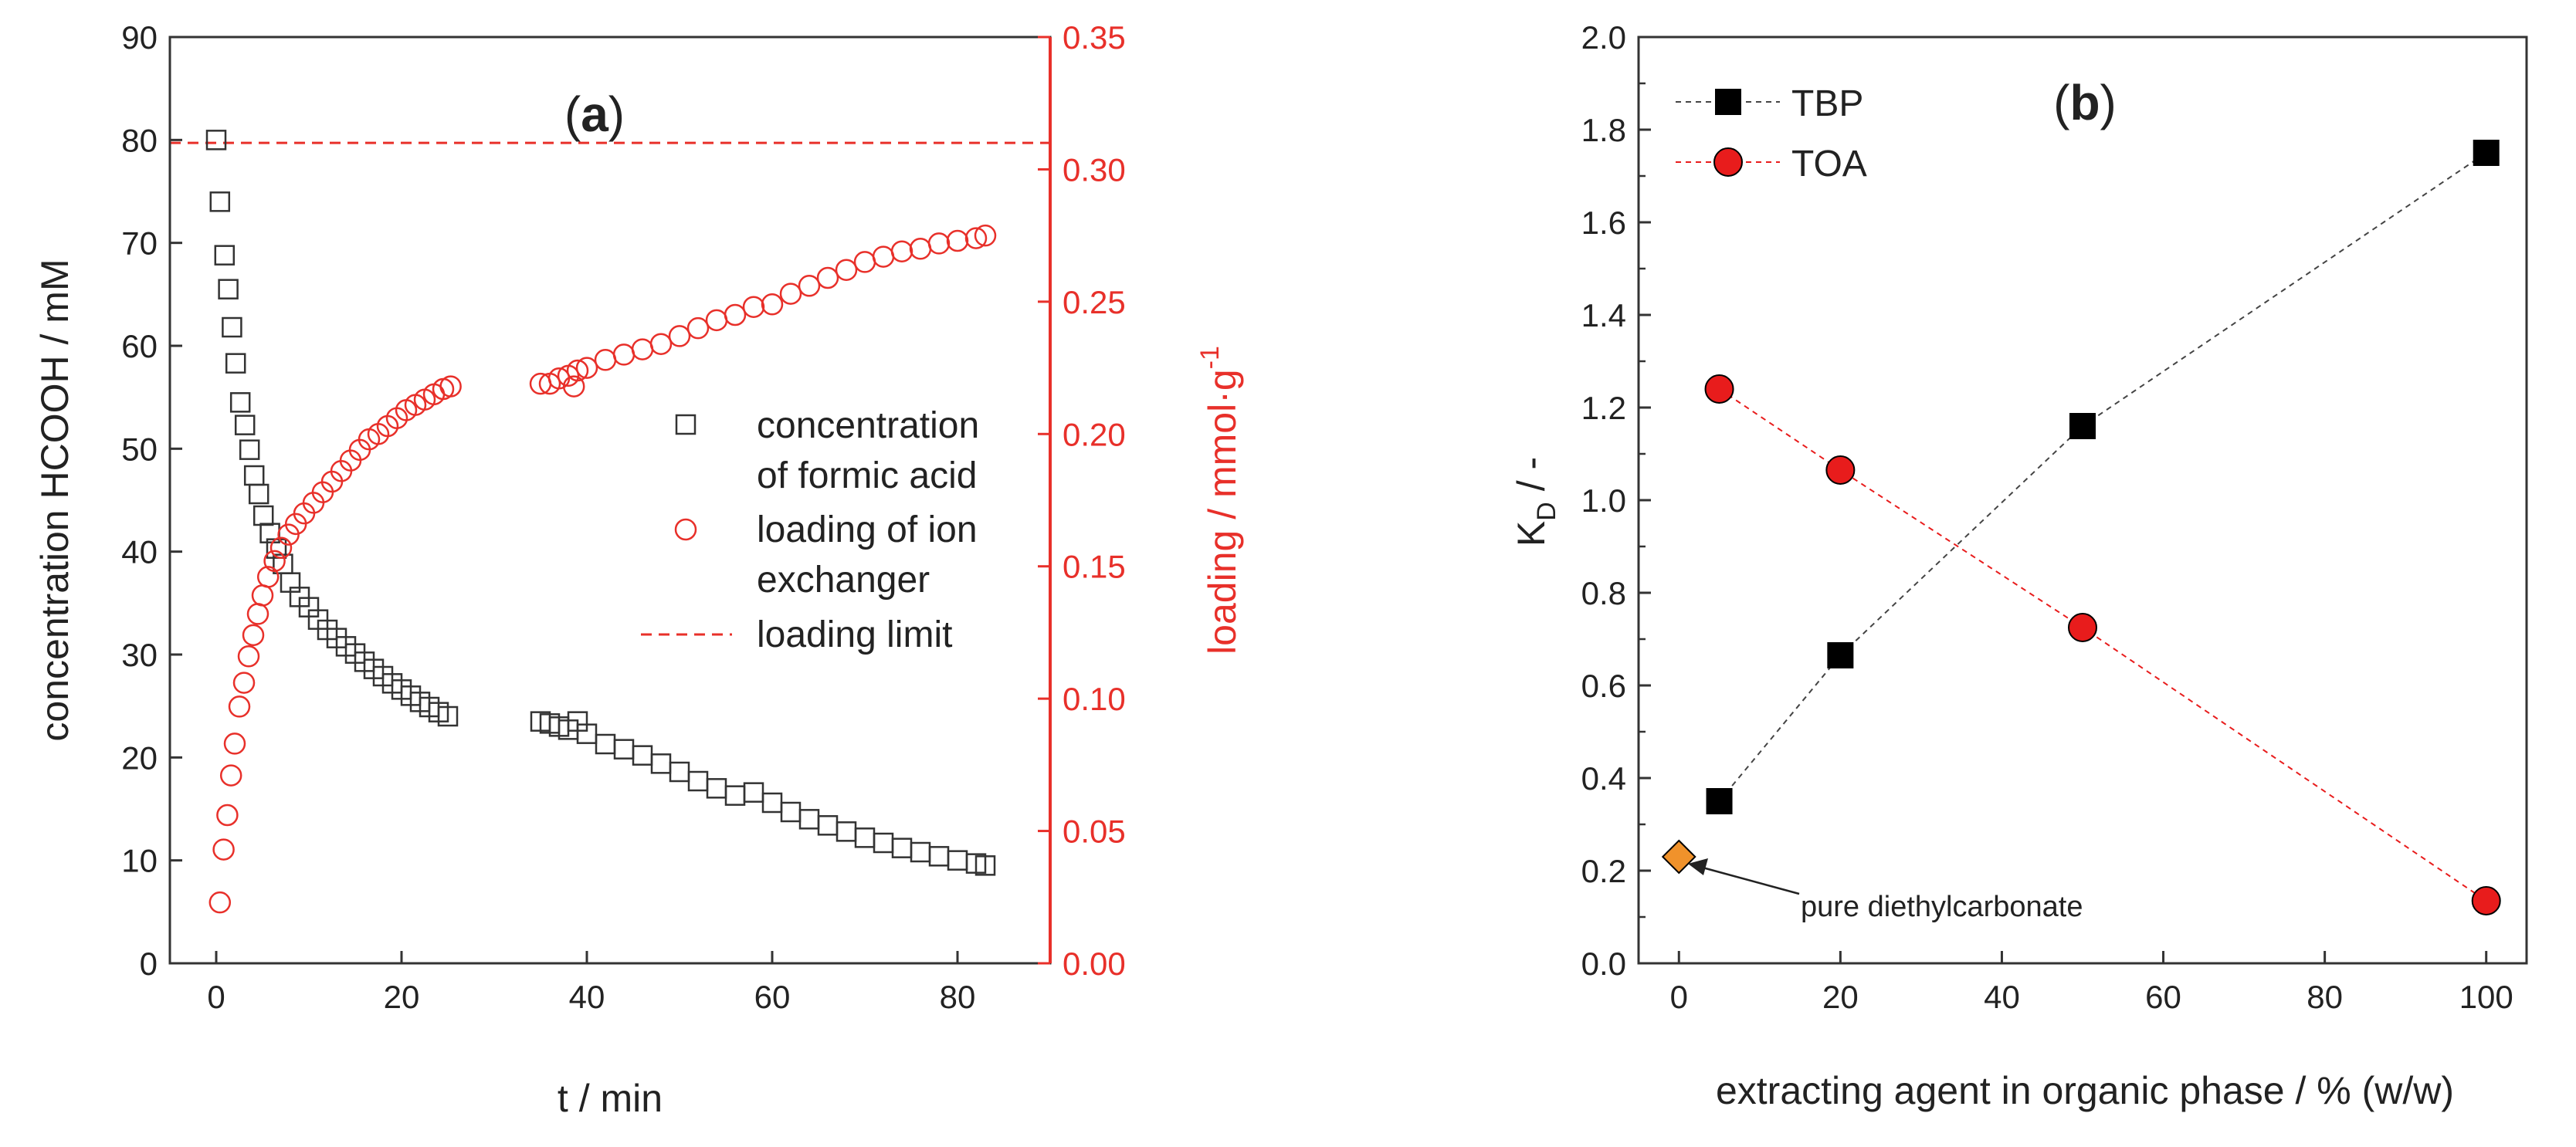 The image size is (2576, 1147). Describe the element at coordinates (772, 997) in the screenshot. I see `a-x-tick-label: 60` at that location.